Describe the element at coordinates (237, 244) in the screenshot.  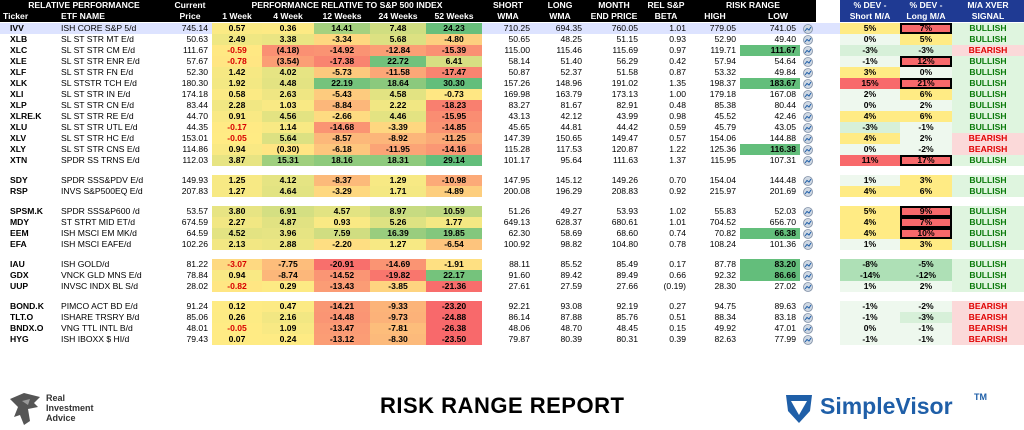
I see `cell-w1: 2.13` at that location.